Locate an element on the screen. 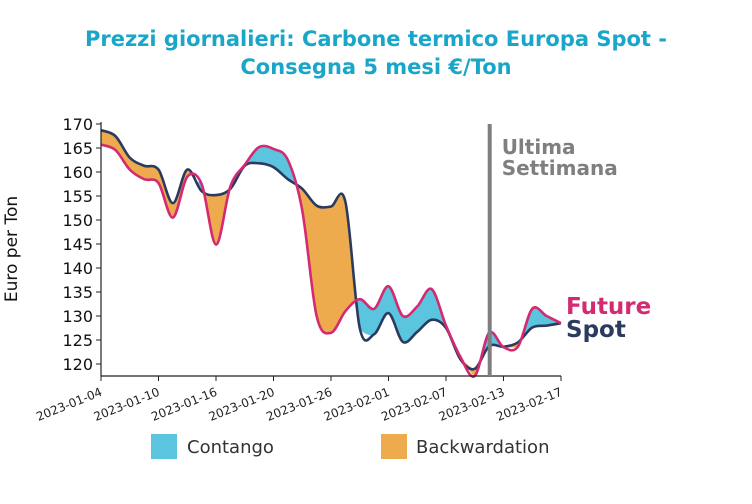 This screenshot has height=504, width=752. y-tick-label: 135 is located at coordinates (77, 292).